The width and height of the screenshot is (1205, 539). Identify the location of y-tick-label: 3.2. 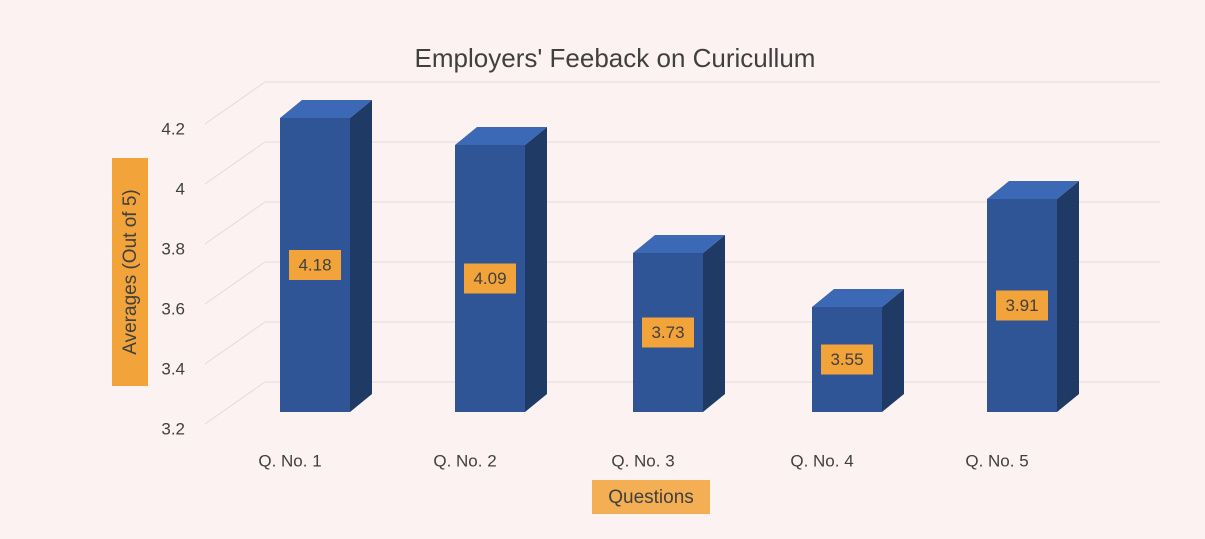
(173, 428).